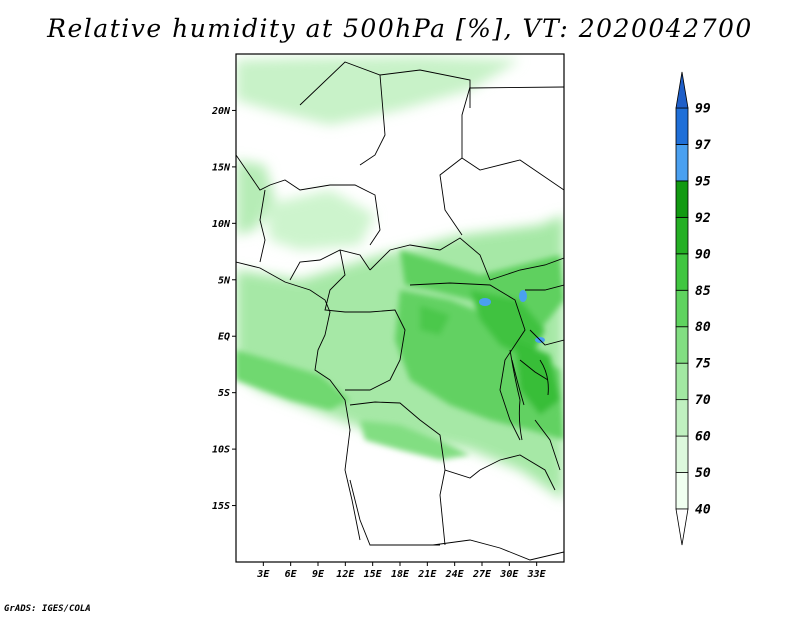 The width and height of the screenshot is (800, 618). Describe the element at coordinates (373, 574) in the screenshot. I see `lon-tick-label: 15E` at that location.